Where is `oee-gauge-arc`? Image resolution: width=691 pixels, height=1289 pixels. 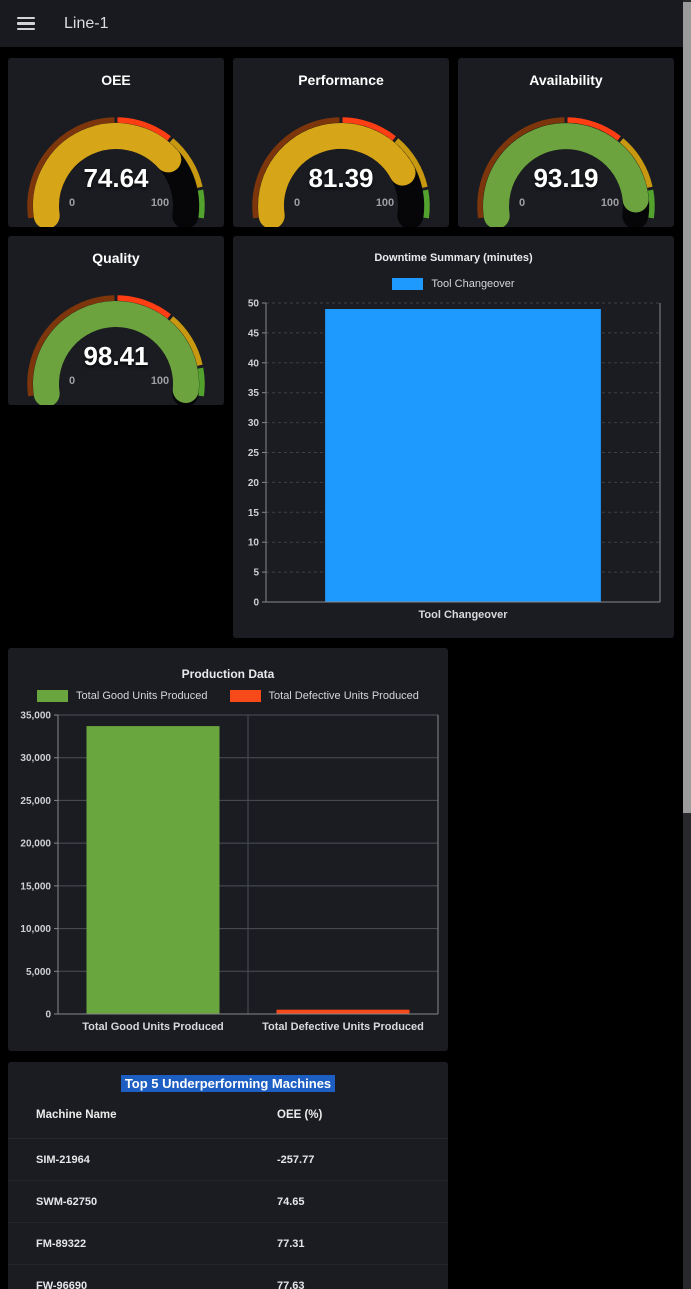 oee-gauge-arc is located at coordinates (116, 172).